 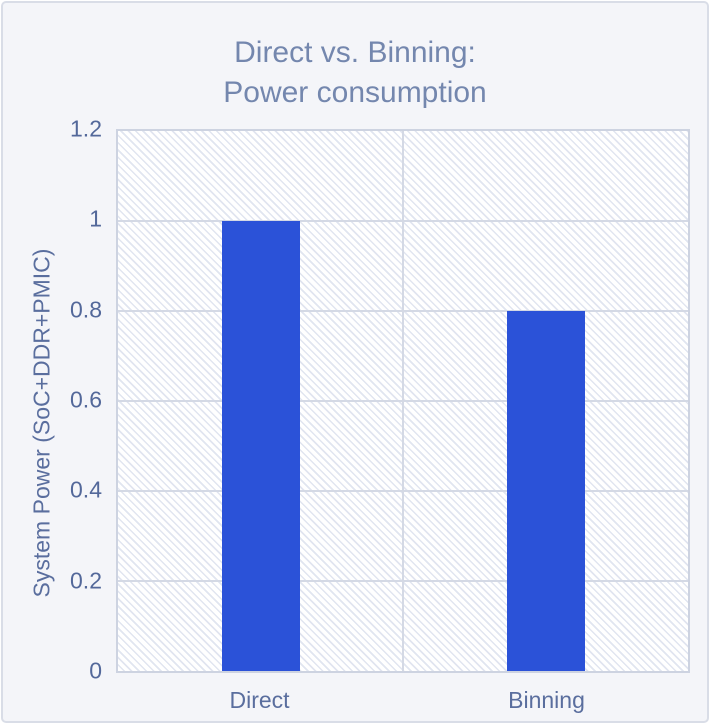 I want to click on y-tick-label: 0.6, so click(x=86, y=399).